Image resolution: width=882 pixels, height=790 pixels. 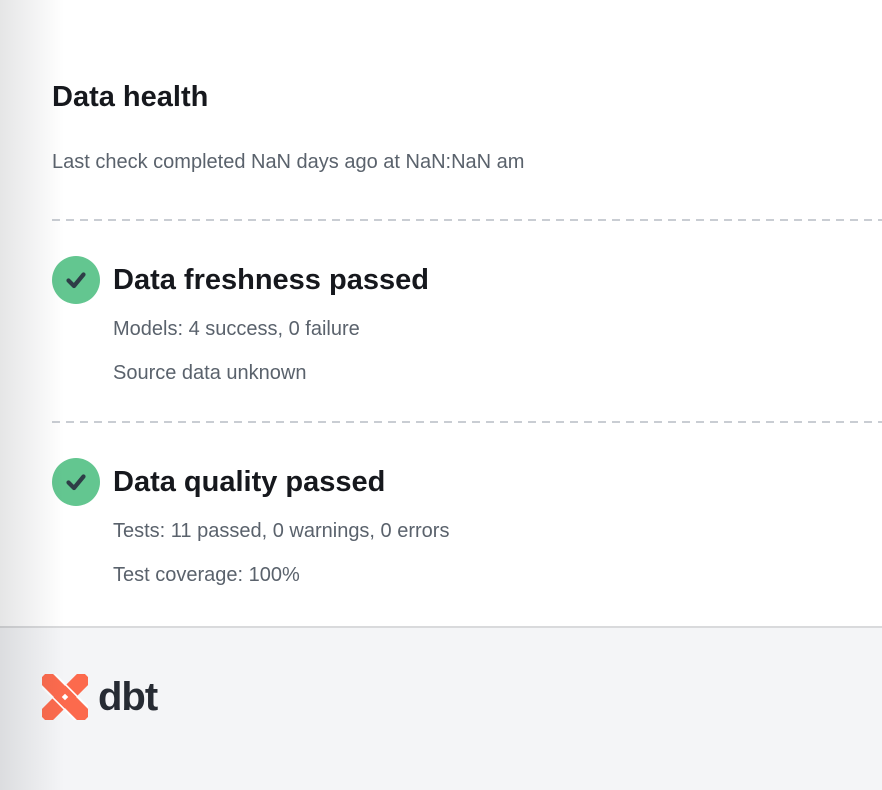 What do you see at coordinates (236, 329) in the screenshot?
I see `models-summary: Models: 4 success, 0 failure` at bounding box center [236, 329].